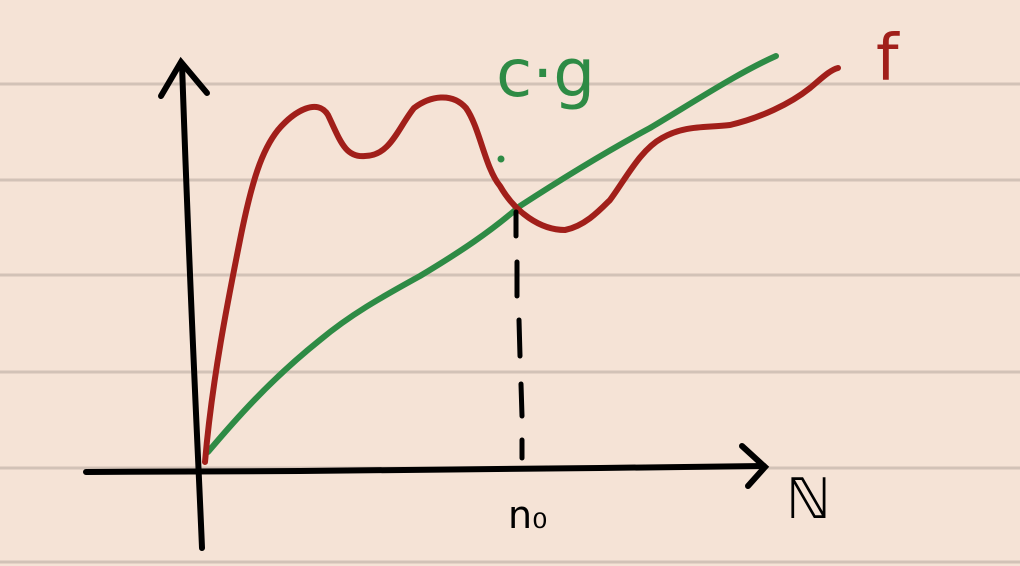 The width and height of the screenshot is (1020, 566). Describe the element at coordinates (888, 59) in the screenshot. I see `f-label: f` at that location.